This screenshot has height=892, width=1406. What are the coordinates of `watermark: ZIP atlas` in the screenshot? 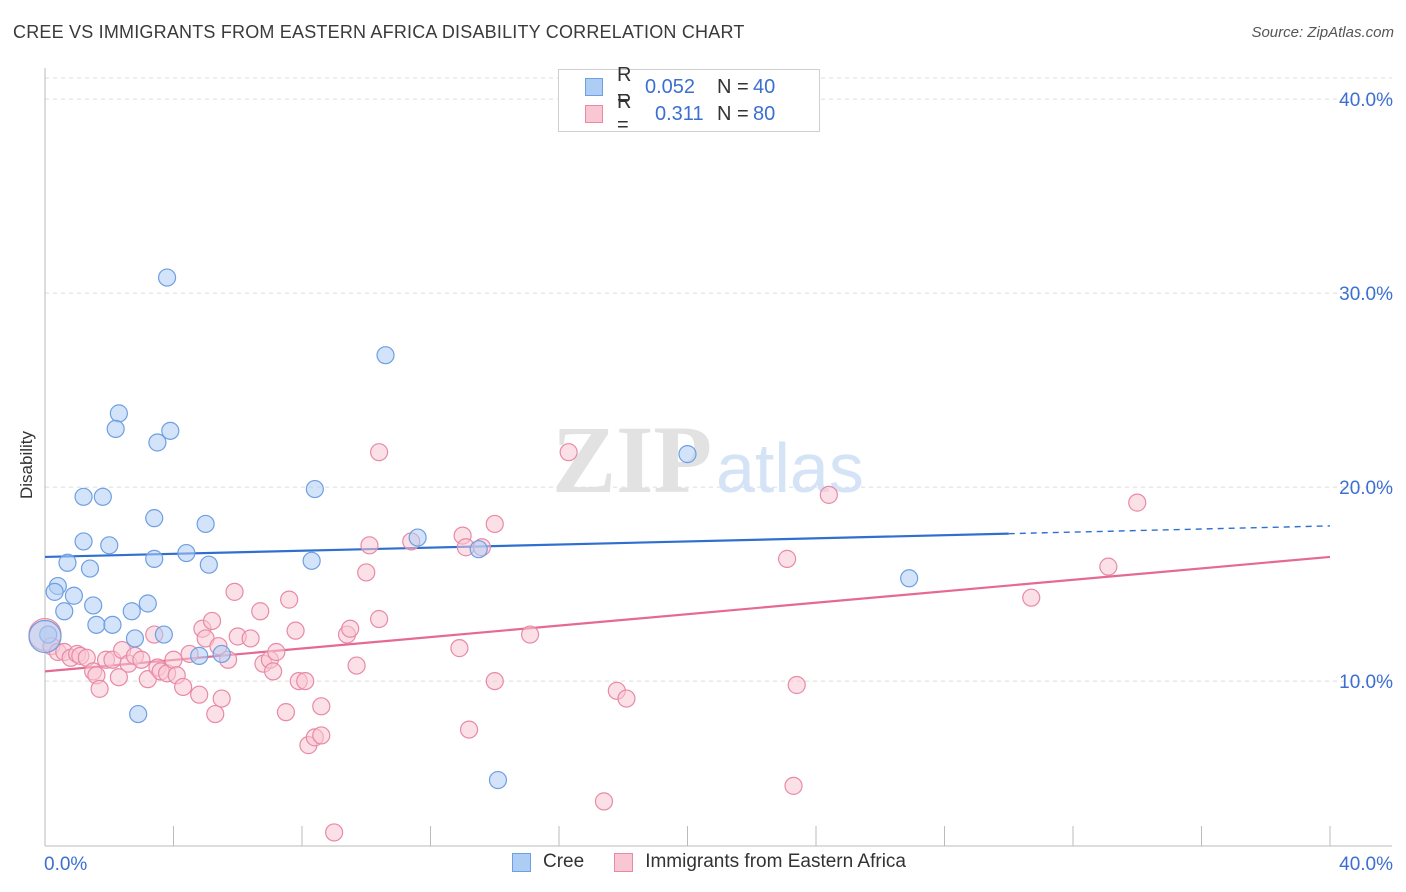 It's located at (708, 459).